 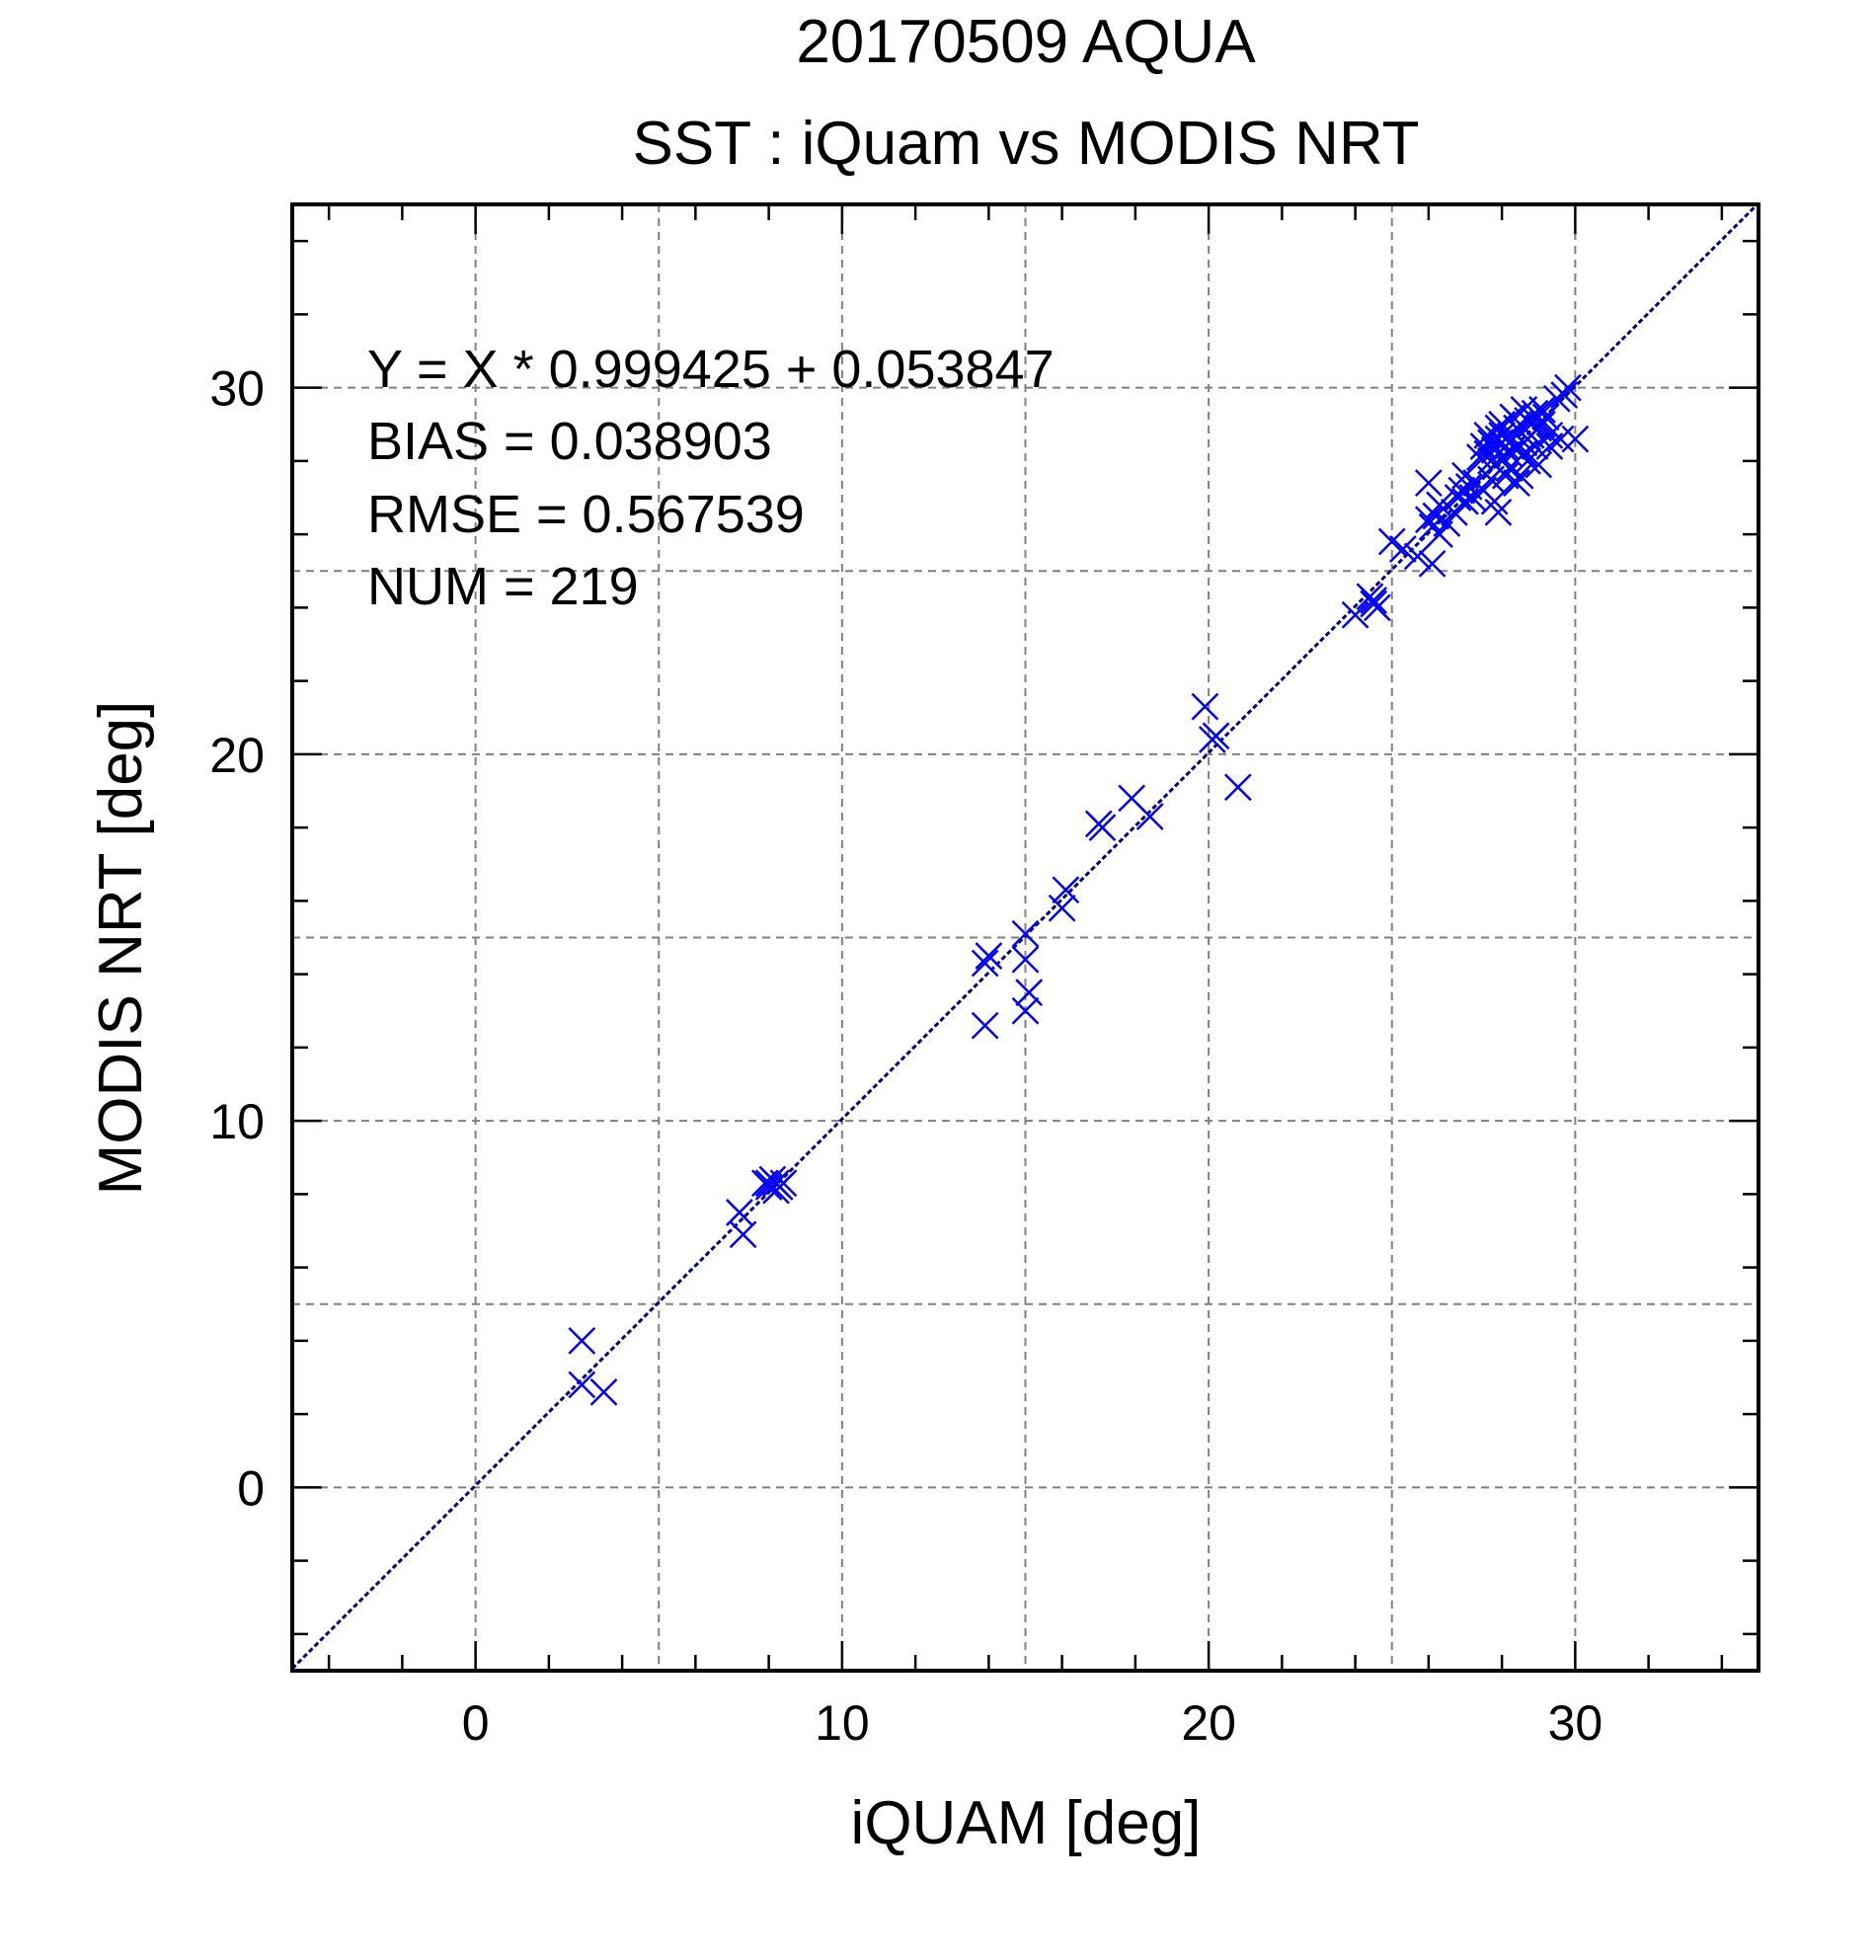 I want to click on x-tick-label: 10, so click(x=843, y=1723).